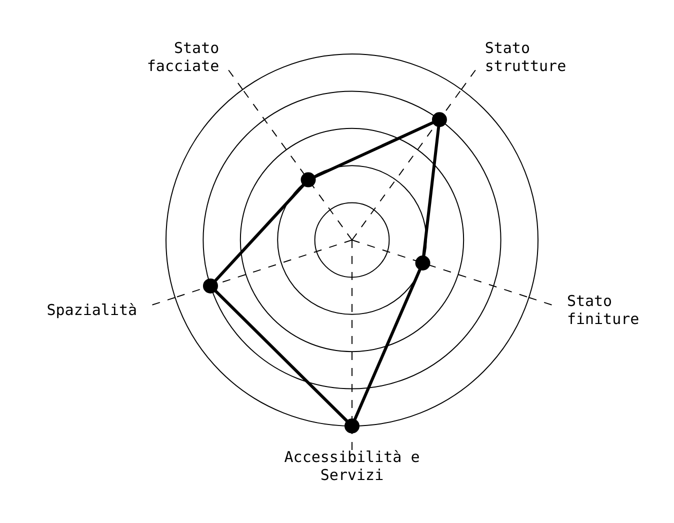  What do you see at coordinates (183, 57) in the screenshot?
I see `spoke-label: Stato facciate` at bounding box center [183, 57].